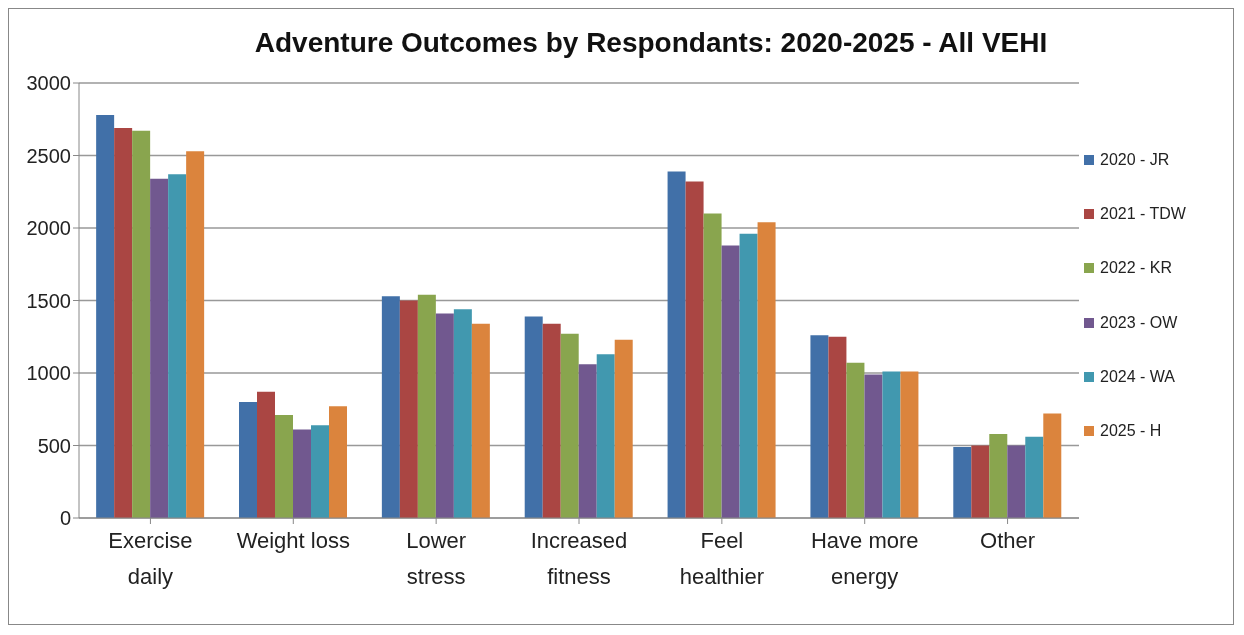  What do you see at coordinates (1136, 268) in the screenshot?
I see `legend-label: 2022 - KR` at bounding box center [1136, 268].